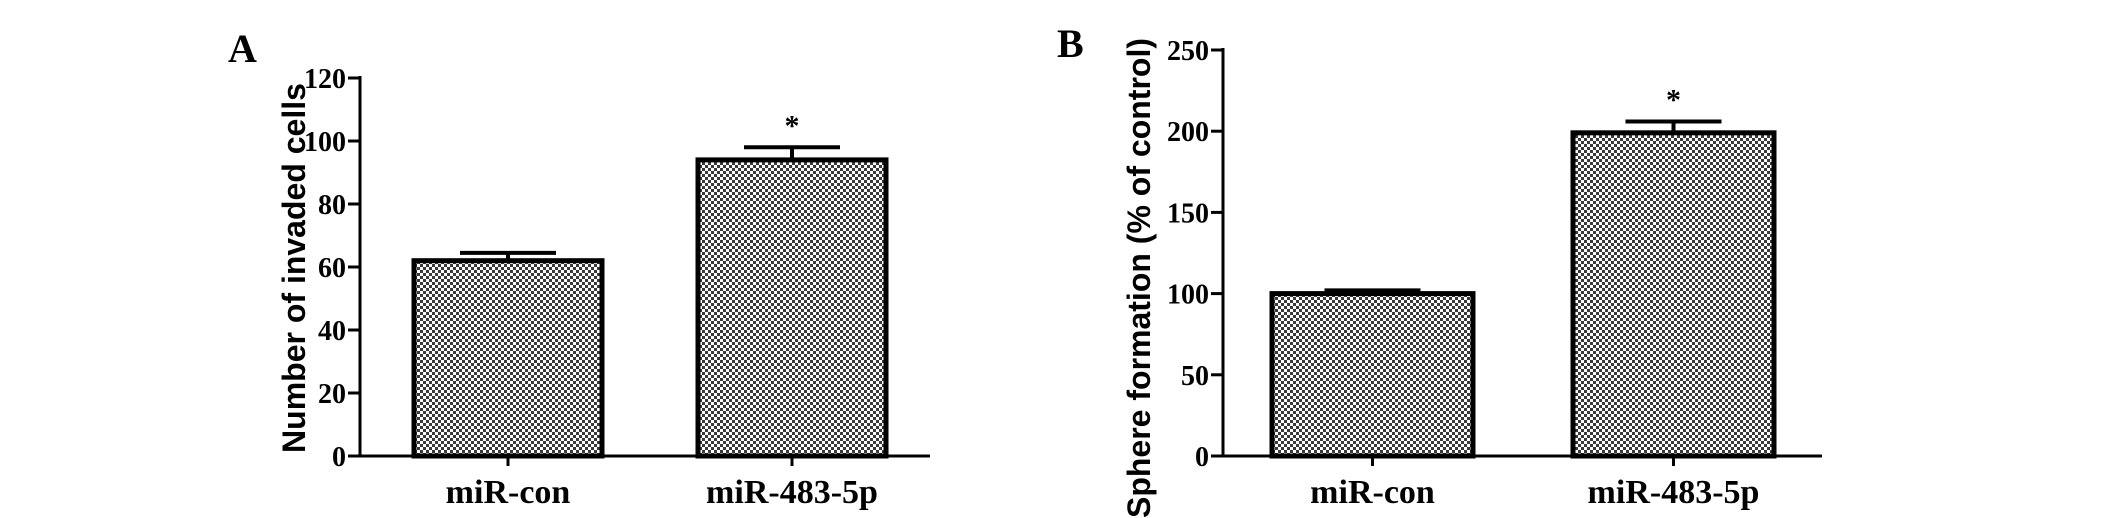  Describe the element at coordinates (1188, 51) in the screenshot. I see `y-tick-label: 250` at that location.